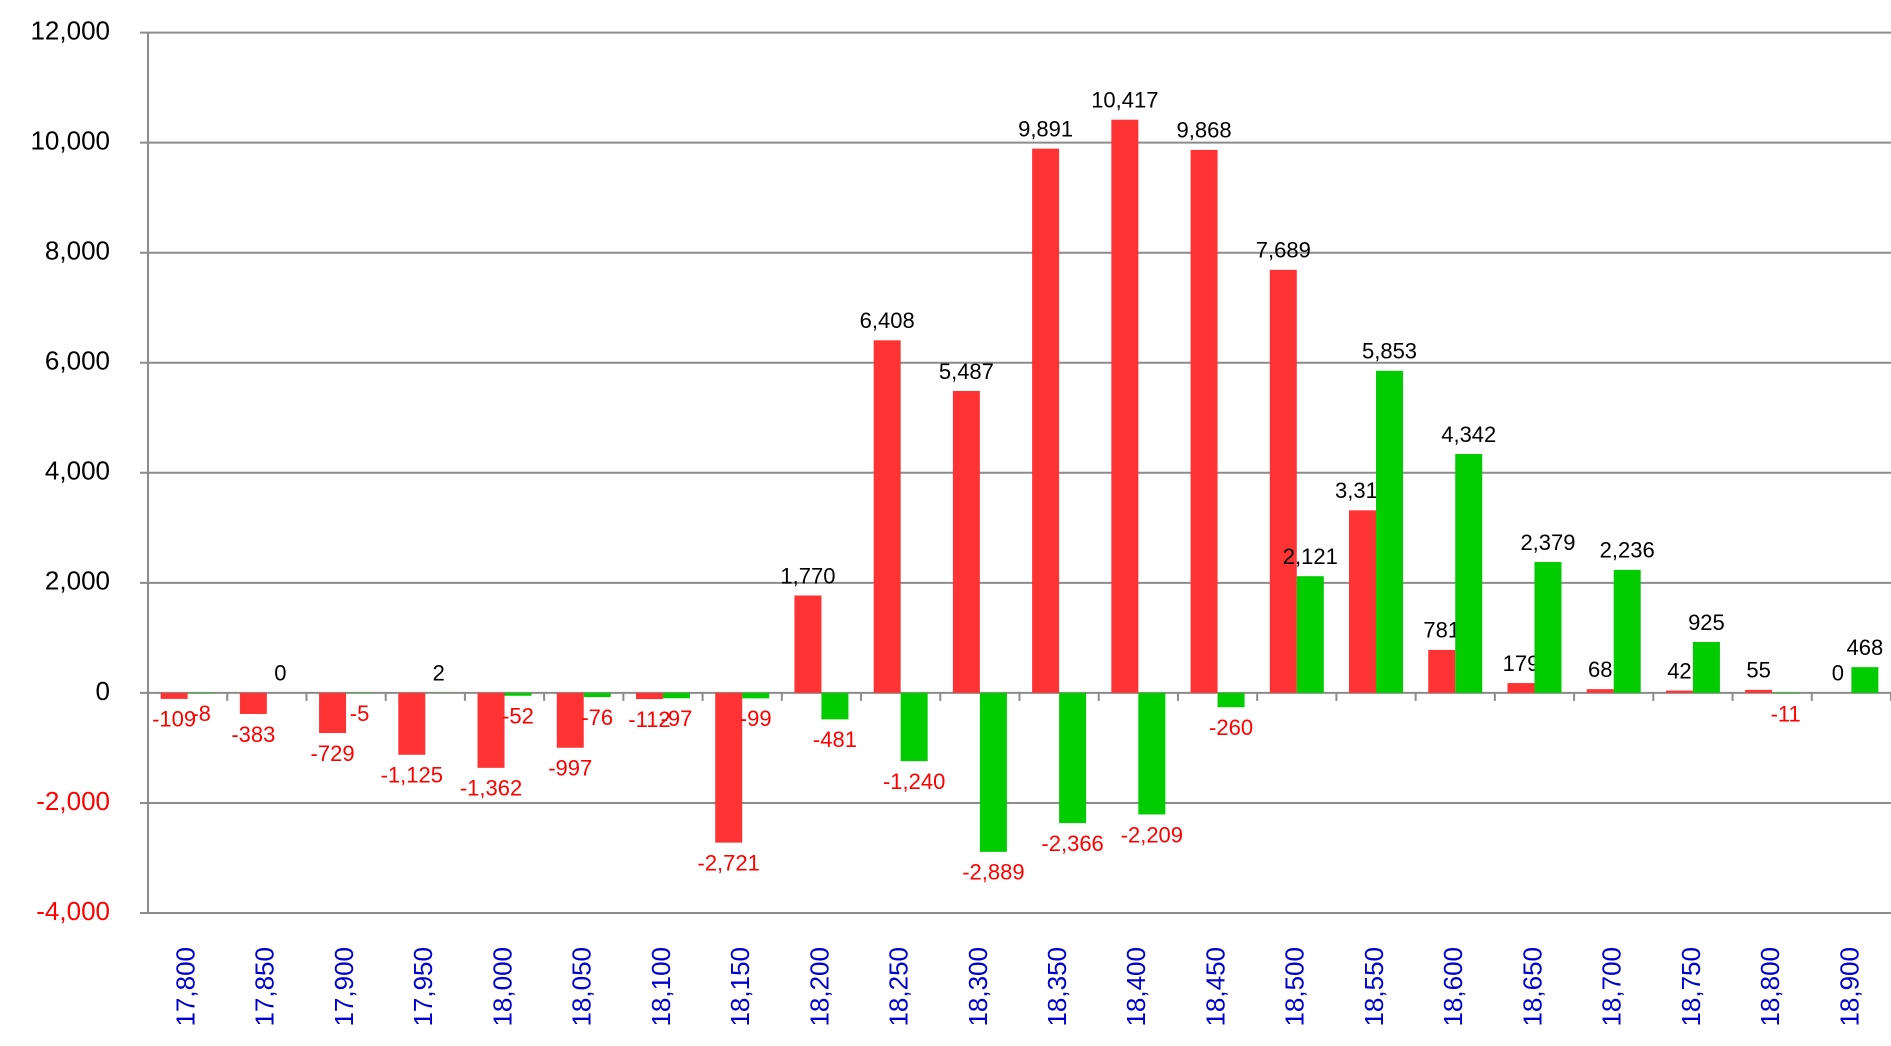  Describe the element at coordinates (253, 734) in the screenshot. I see `value-label: -383` at that location.